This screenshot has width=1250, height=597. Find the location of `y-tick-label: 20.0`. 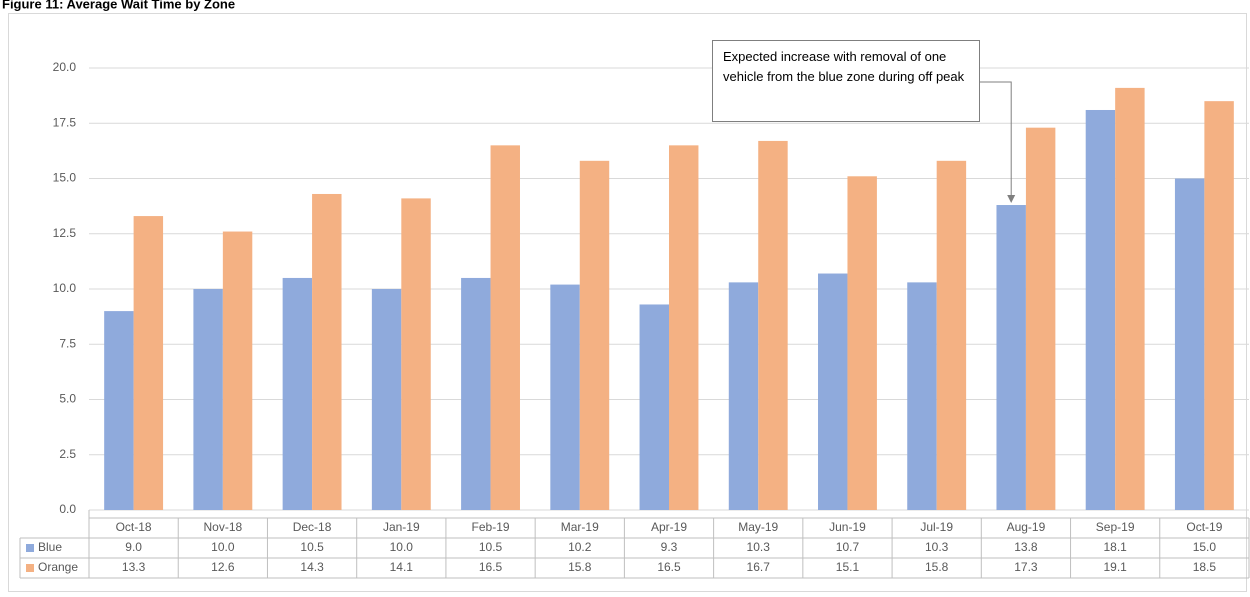

y-tick-label: 20.0 is located at coordinates (65, 67).